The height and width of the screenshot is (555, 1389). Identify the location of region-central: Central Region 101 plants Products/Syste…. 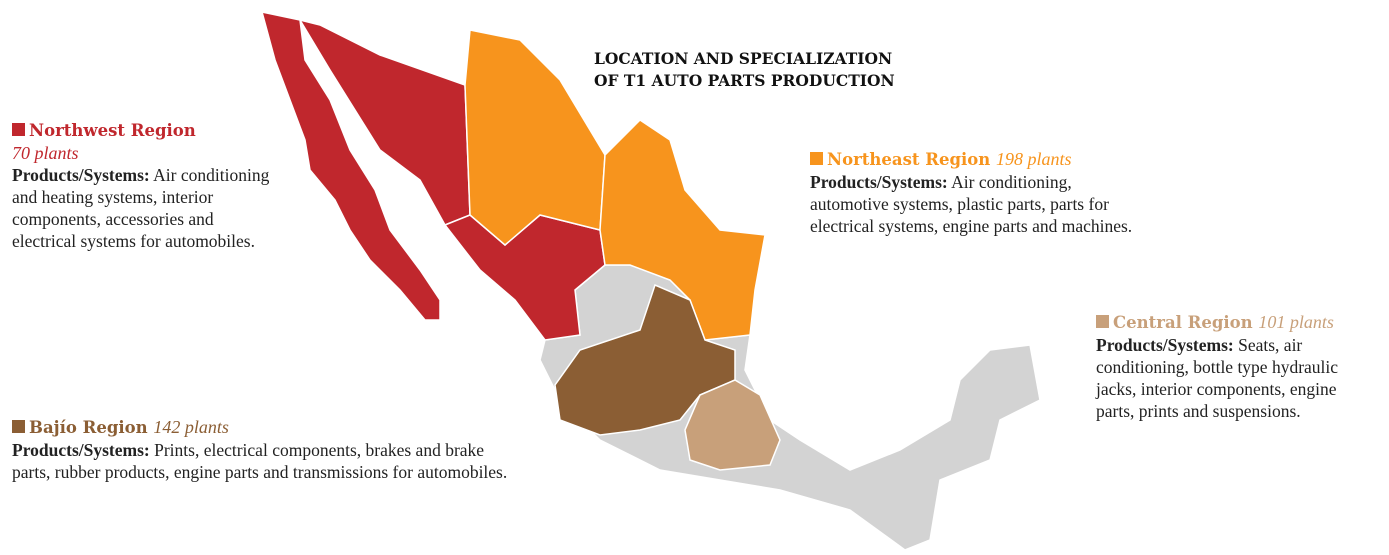
(1226, 366).